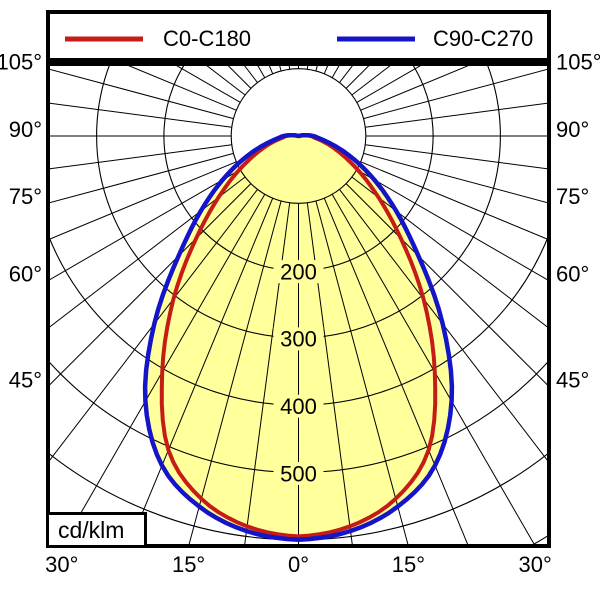 Image resolution: width=600 pixels, height=600 pixels. I want to click on radial-tick-label-500: 500, so click(298, 473).